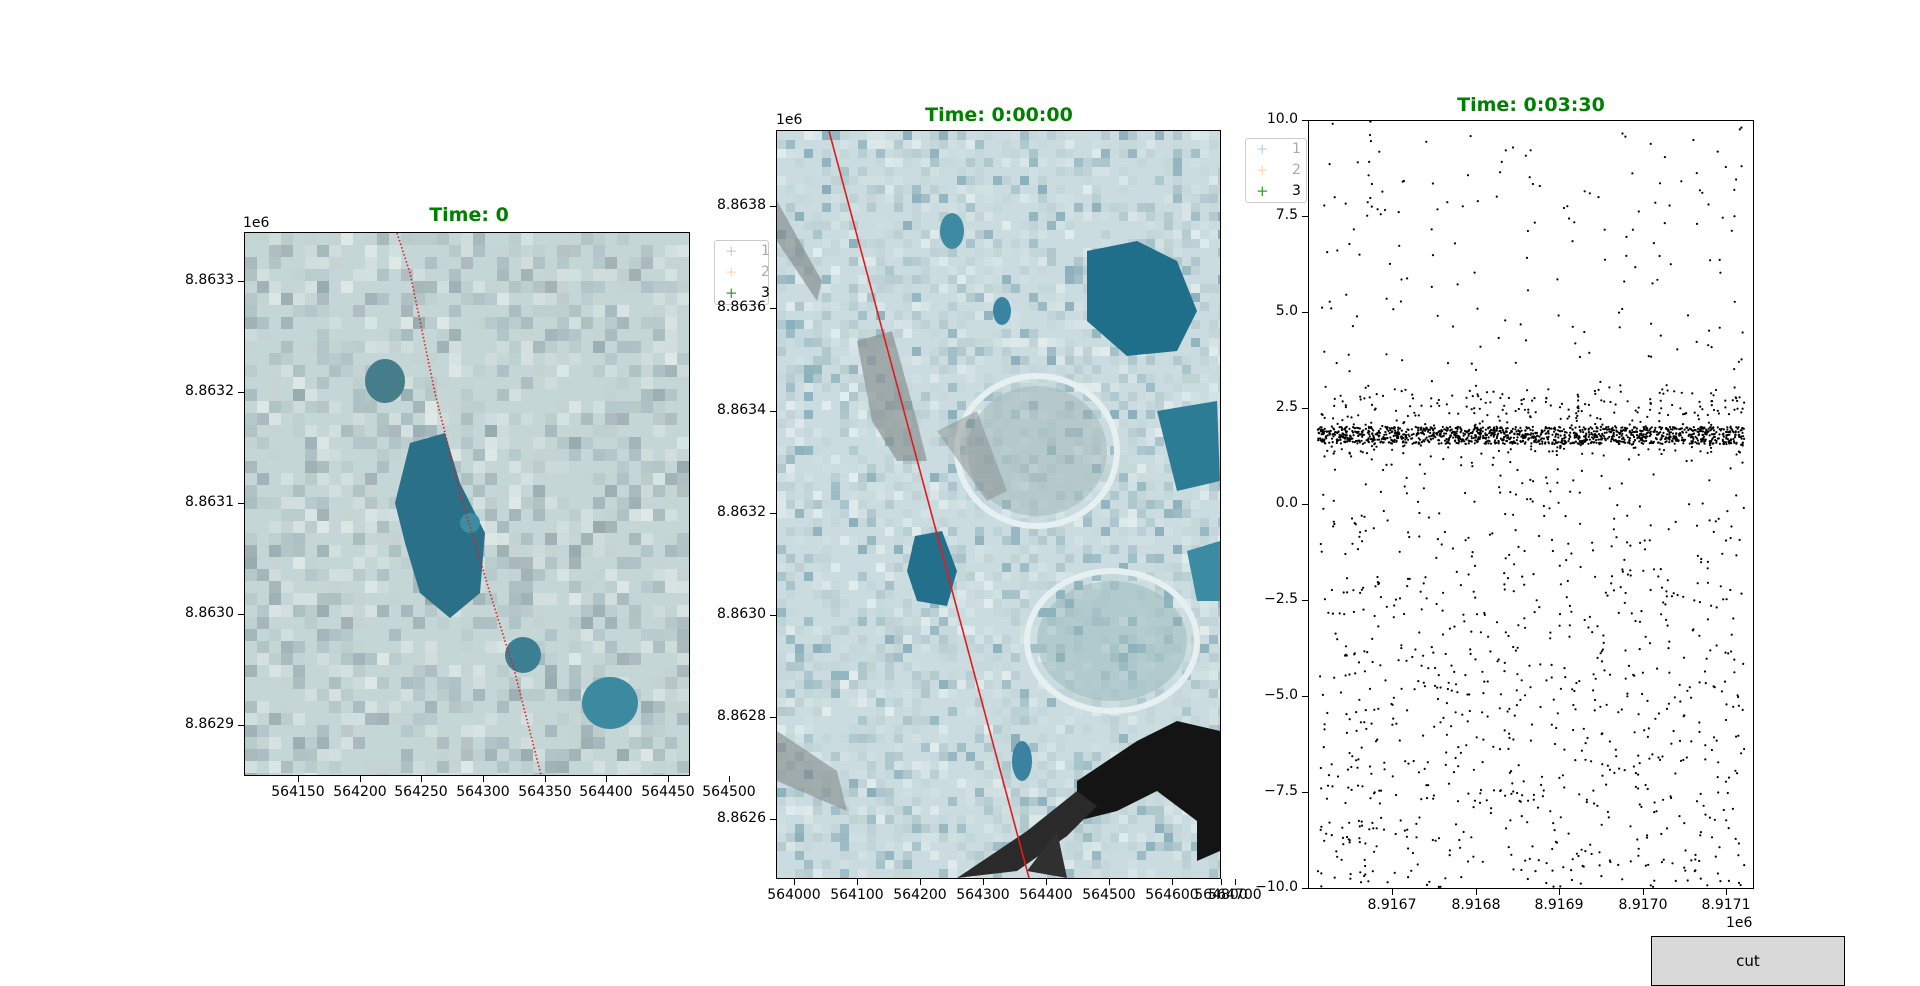  Describe the element at coordinates (1109, 882) in the screenshot. I see `x-tick-mark` at that location.